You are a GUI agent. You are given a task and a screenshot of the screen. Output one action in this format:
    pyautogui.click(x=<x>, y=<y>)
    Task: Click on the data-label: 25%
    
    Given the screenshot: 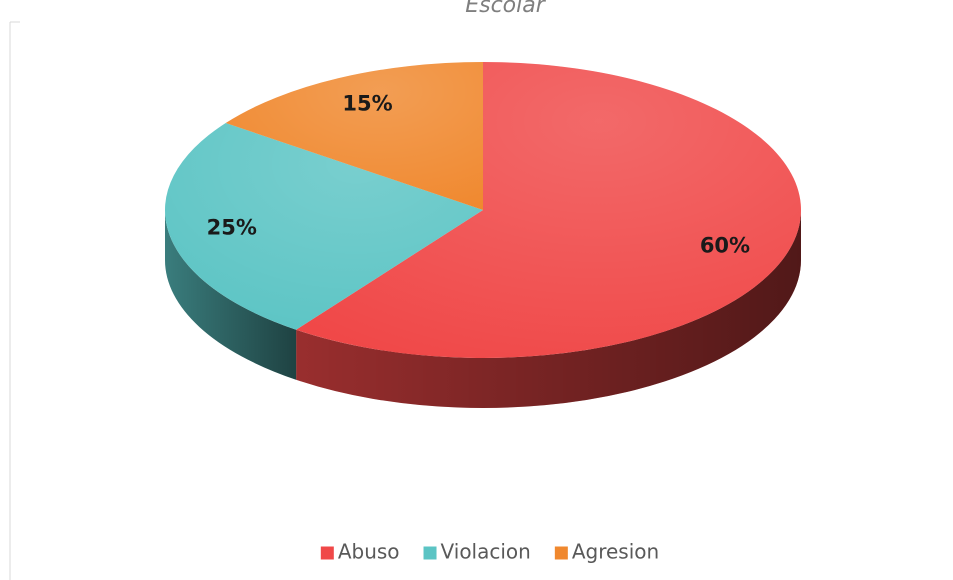 What is the action you would take?
    pyautogui.click(x=232, y=228)
    